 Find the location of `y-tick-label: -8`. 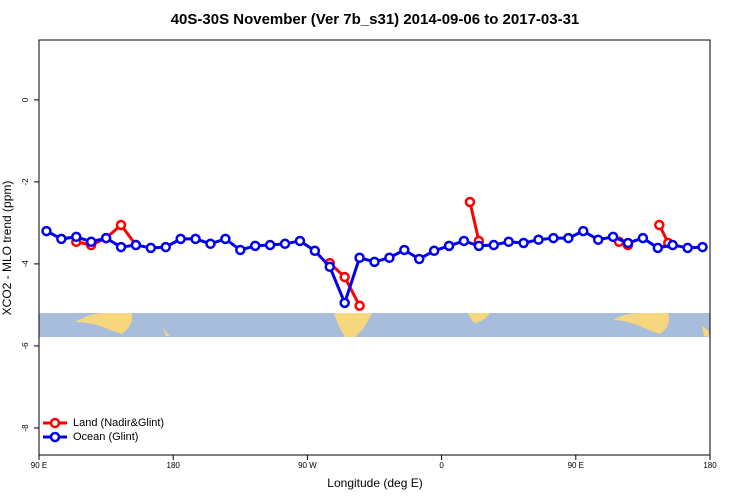

y-tick-label: -8 is located at coordinates (25, 428).